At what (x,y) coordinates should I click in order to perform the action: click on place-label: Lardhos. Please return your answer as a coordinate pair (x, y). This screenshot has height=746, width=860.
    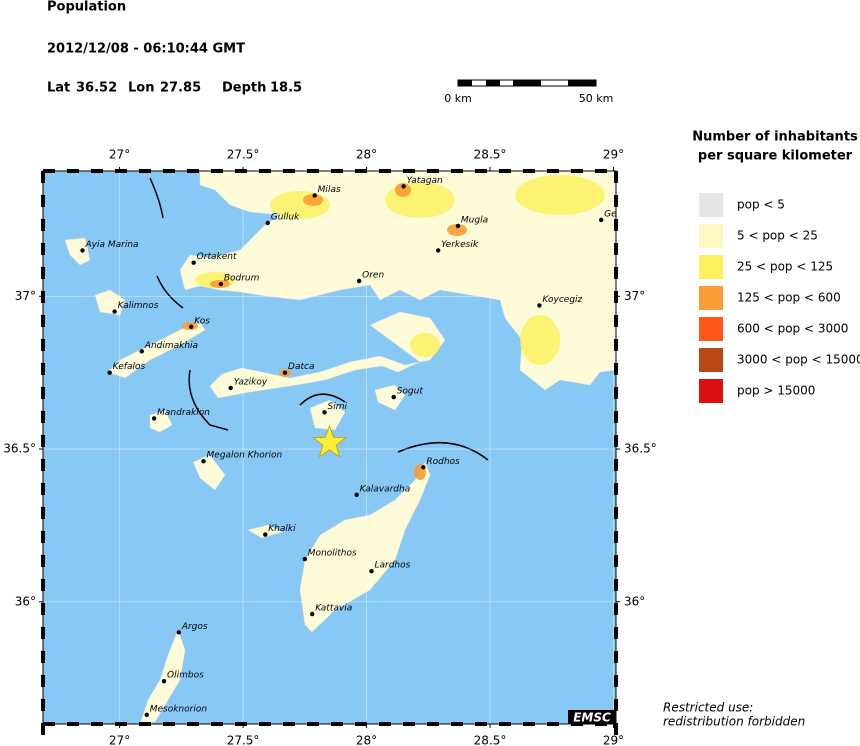
    Looking at the image, I should click on (392, 566).